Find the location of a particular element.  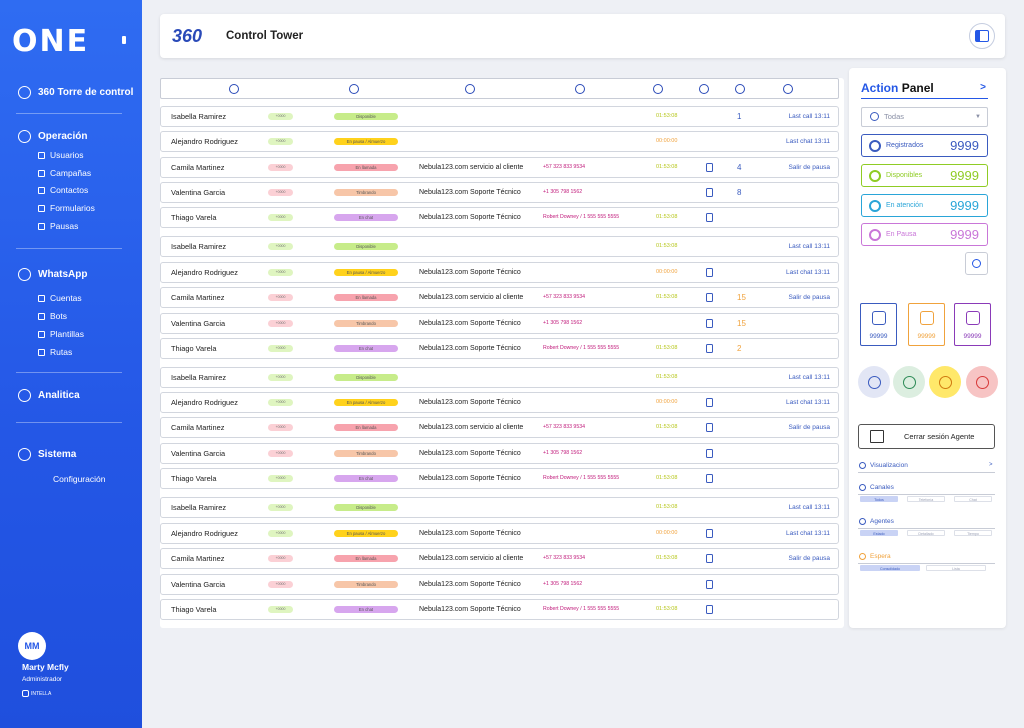

campaign-select: Todas ▼ is located at coordinates (924, 117).